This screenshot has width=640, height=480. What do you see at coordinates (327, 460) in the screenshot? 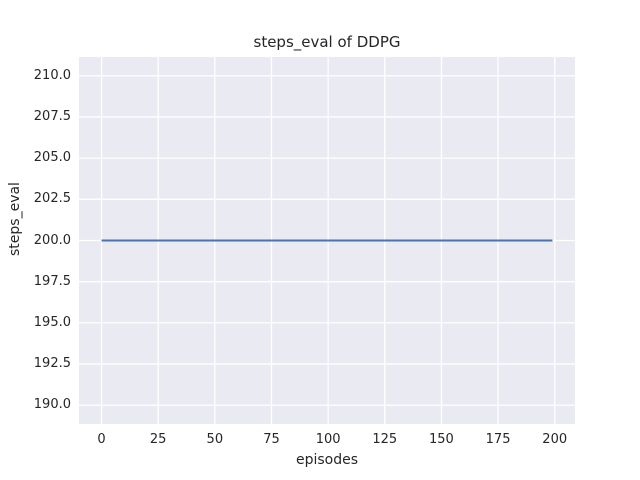
I see `x-axis-label: episodes` at bounding box center [327, 460].